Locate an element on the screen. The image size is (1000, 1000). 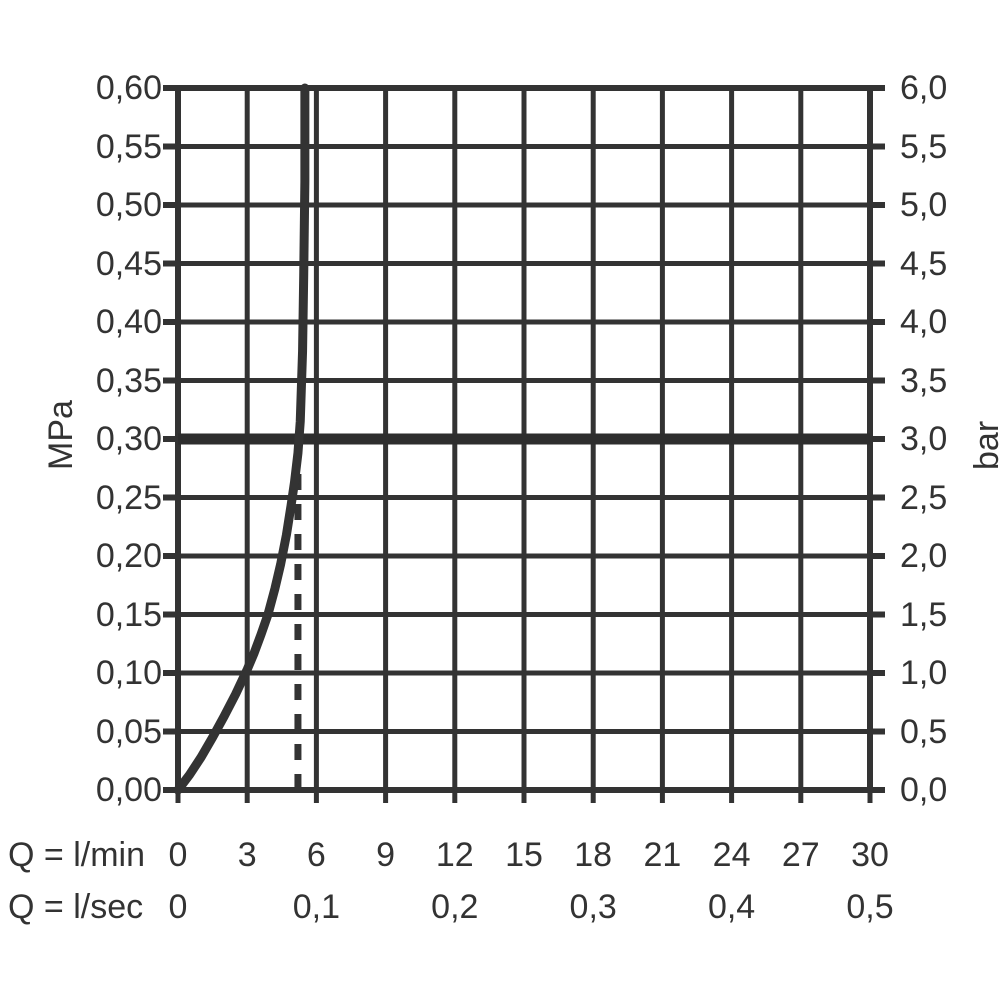
y-axis-left-tick-label: 0,20 is located at coordinates (128, 556).